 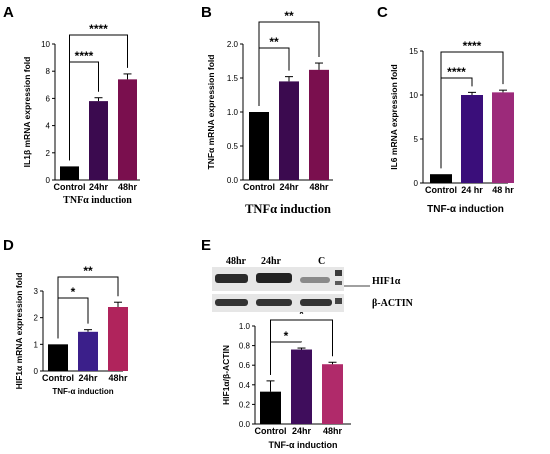 What do you see at coordinates (233, 44) in the screenshot?
I see `y-tick-label: 2.0` at bounding box center [233, 44].